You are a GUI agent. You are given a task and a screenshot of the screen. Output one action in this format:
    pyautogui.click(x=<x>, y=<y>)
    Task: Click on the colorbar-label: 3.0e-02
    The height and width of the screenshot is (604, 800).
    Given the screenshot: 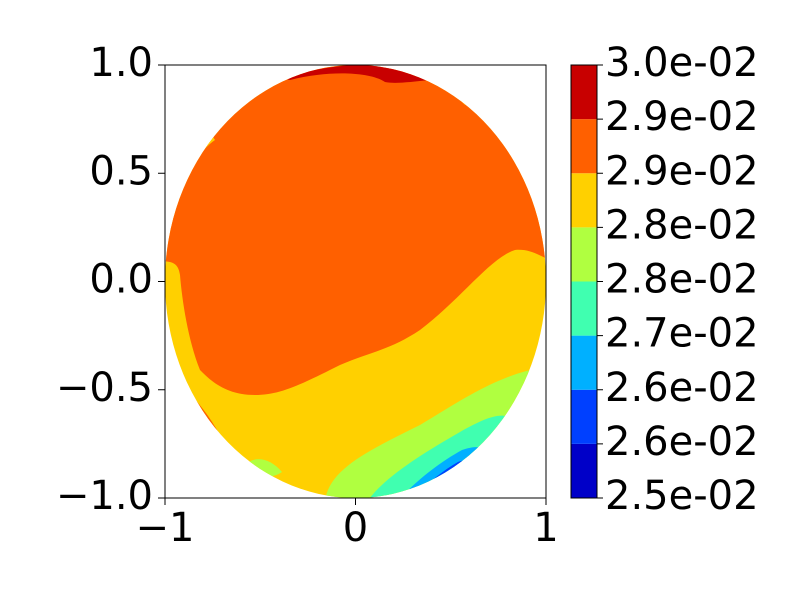 What is the action you would take?
    pyautogui.click(x=682, y=63)
    